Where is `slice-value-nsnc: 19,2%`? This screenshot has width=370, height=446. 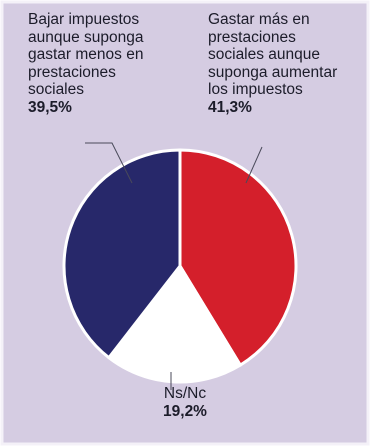
slice-value-nsnc: 19,2% is located at coordinates (185, 411).